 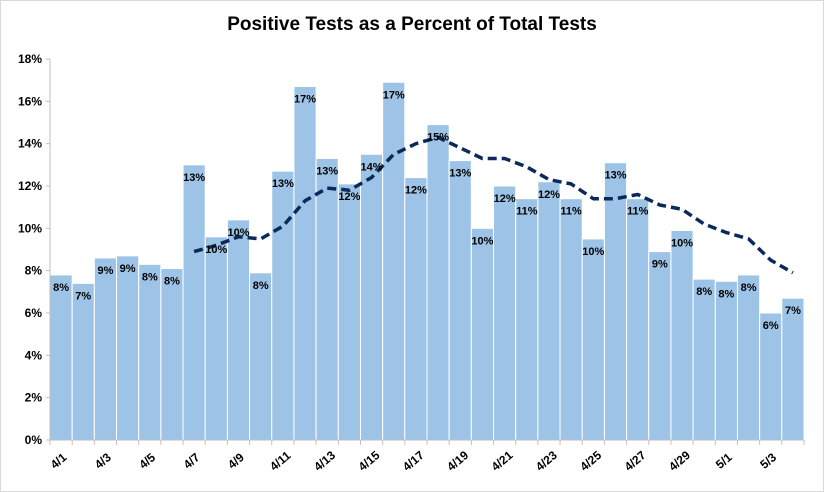 I want to click on x-tick-label: 4/23, so click(x=546, y=461).